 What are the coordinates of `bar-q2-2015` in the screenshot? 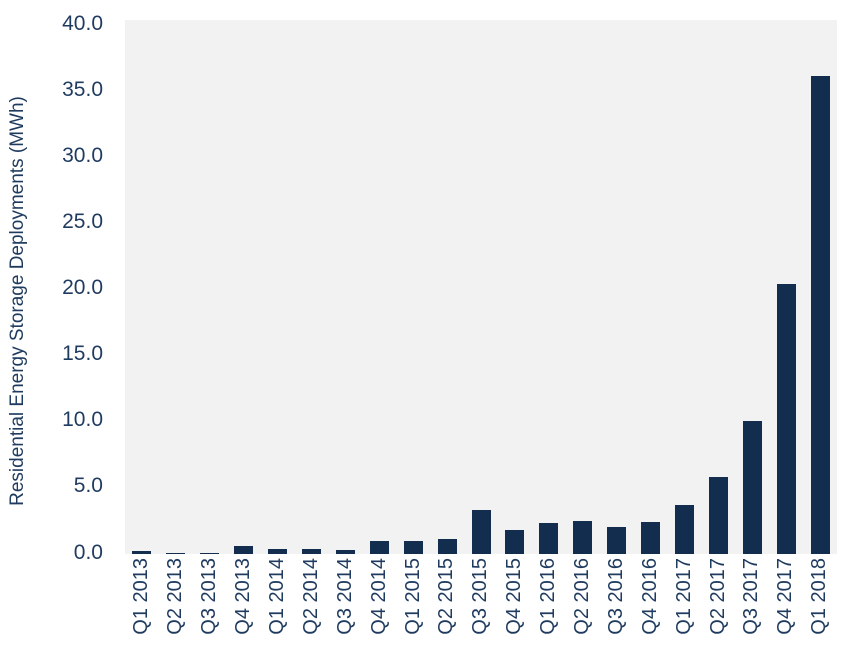 It's located at (447, 546).